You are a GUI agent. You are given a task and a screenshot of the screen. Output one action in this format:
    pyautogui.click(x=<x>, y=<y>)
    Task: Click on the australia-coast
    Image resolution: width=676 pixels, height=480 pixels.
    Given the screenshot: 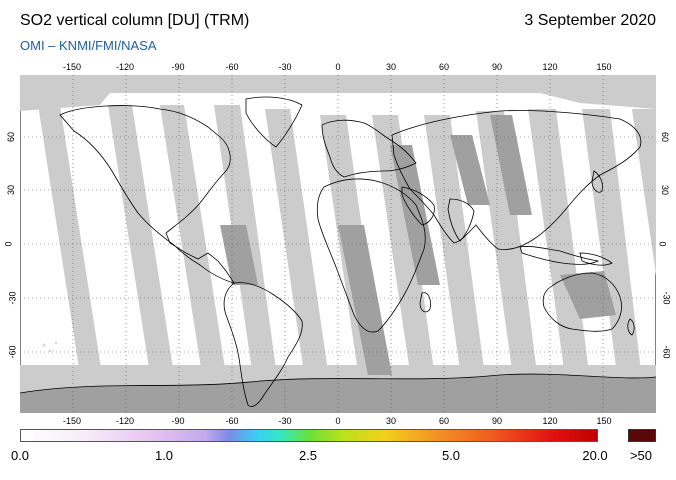 What is the action you would take?
    pyautogui.click(x=582, y=302)
    